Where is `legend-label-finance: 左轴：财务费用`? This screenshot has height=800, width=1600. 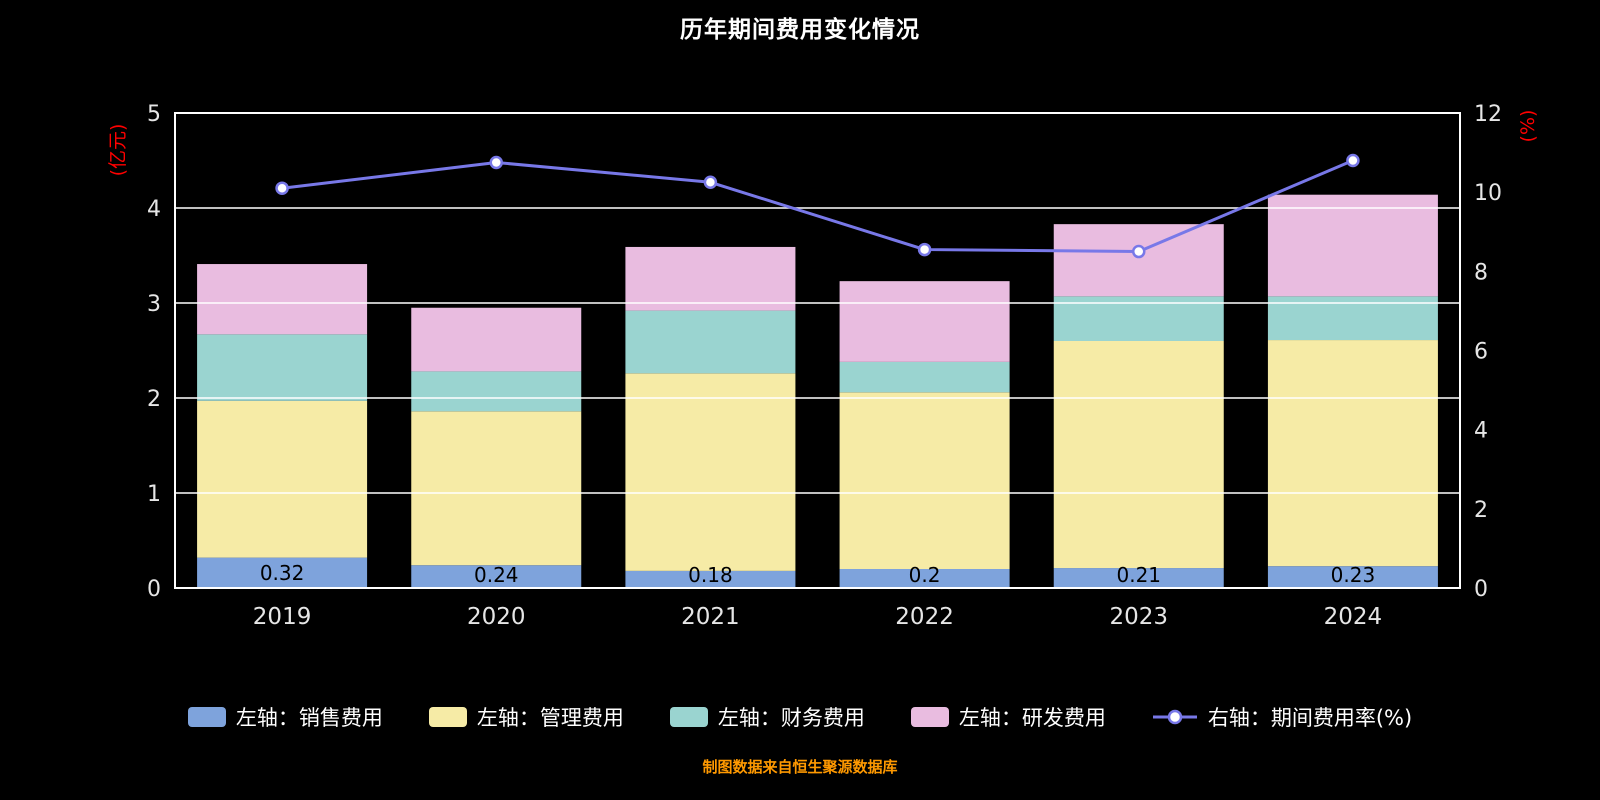 legend-label-finance: 左轴：财务费用 is located at coordinates (791, 718).